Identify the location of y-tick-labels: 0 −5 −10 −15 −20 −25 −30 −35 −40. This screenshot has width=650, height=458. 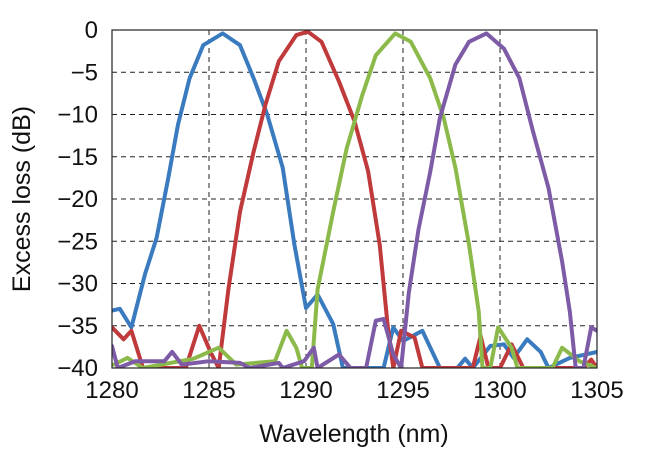
(77, 199).